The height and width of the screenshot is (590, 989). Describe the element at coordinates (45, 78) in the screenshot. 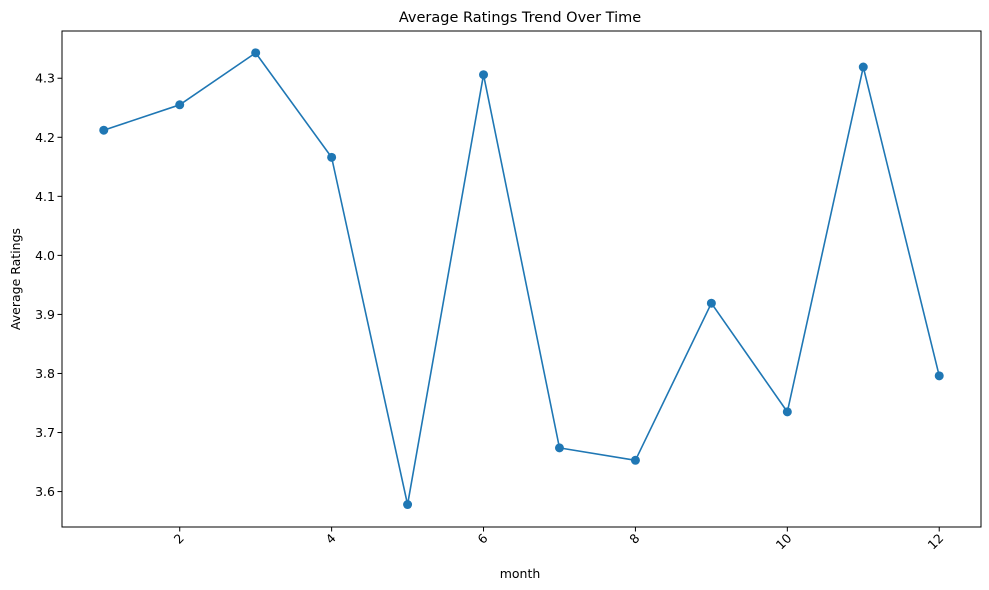

I see `y-tick-label: 4.3` at that location.